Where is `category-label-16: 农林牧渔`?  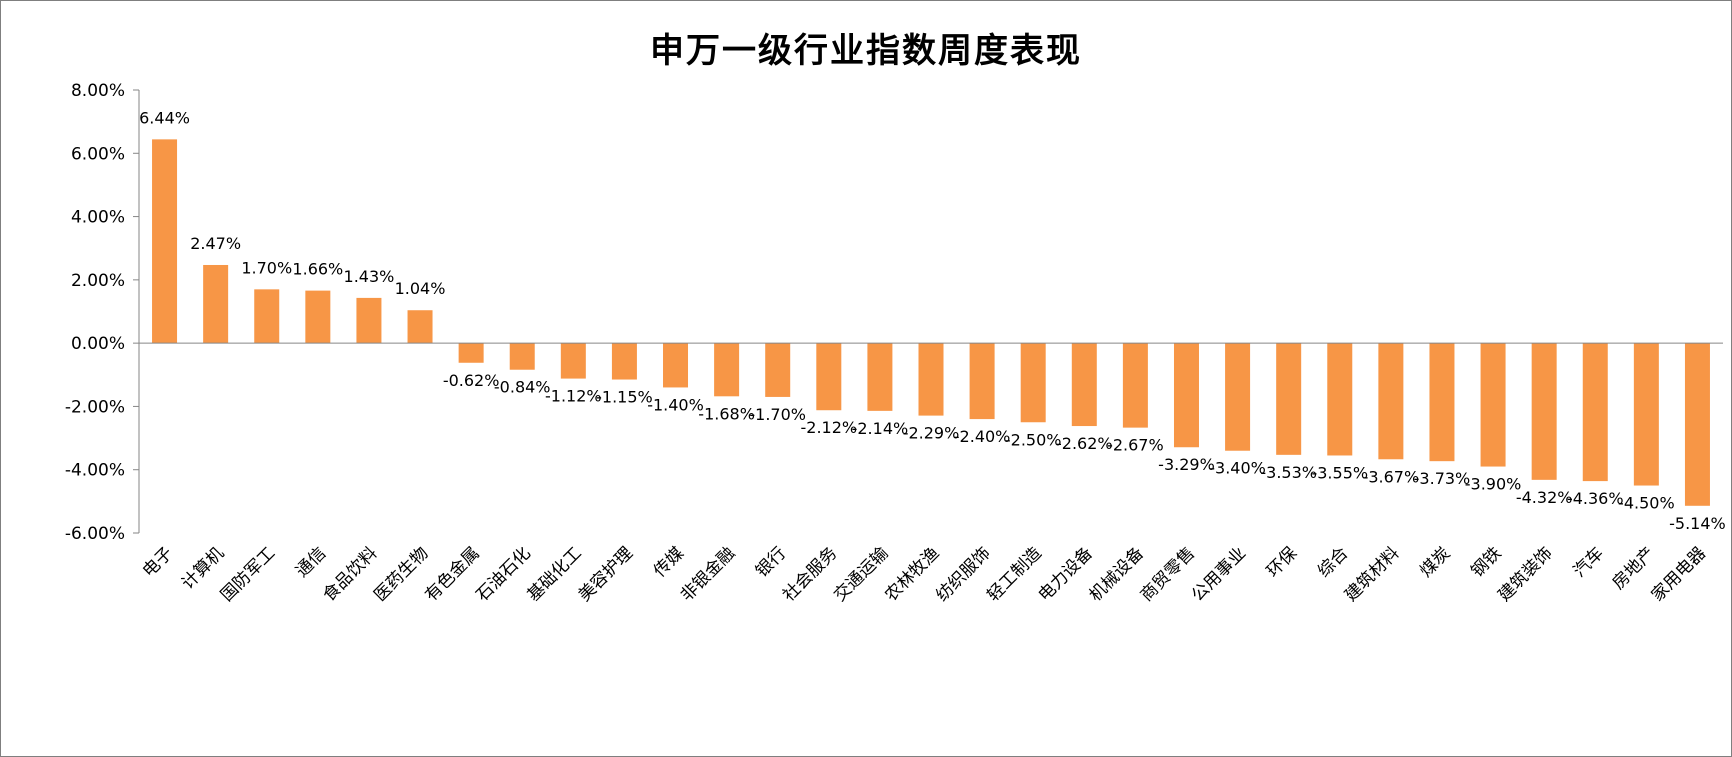
category-label-16: 农林牧渔 is located at coordinates (912, 574).